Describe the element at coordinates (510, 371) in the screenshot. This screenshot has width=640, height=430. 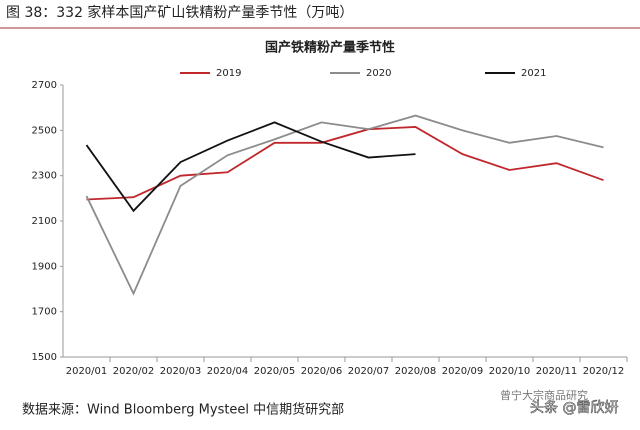
I see `x-tick-label: 2020/10` at that location.